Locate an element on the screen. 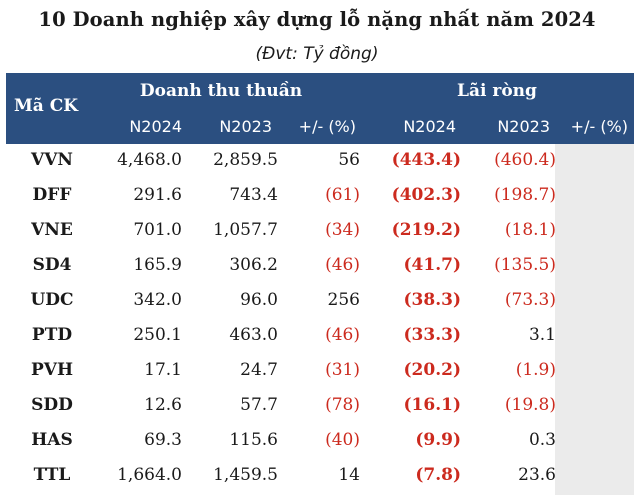 This screenshot has width=634, height=495. revenue-change-cell: 256 is located at coordinates (343, 300).